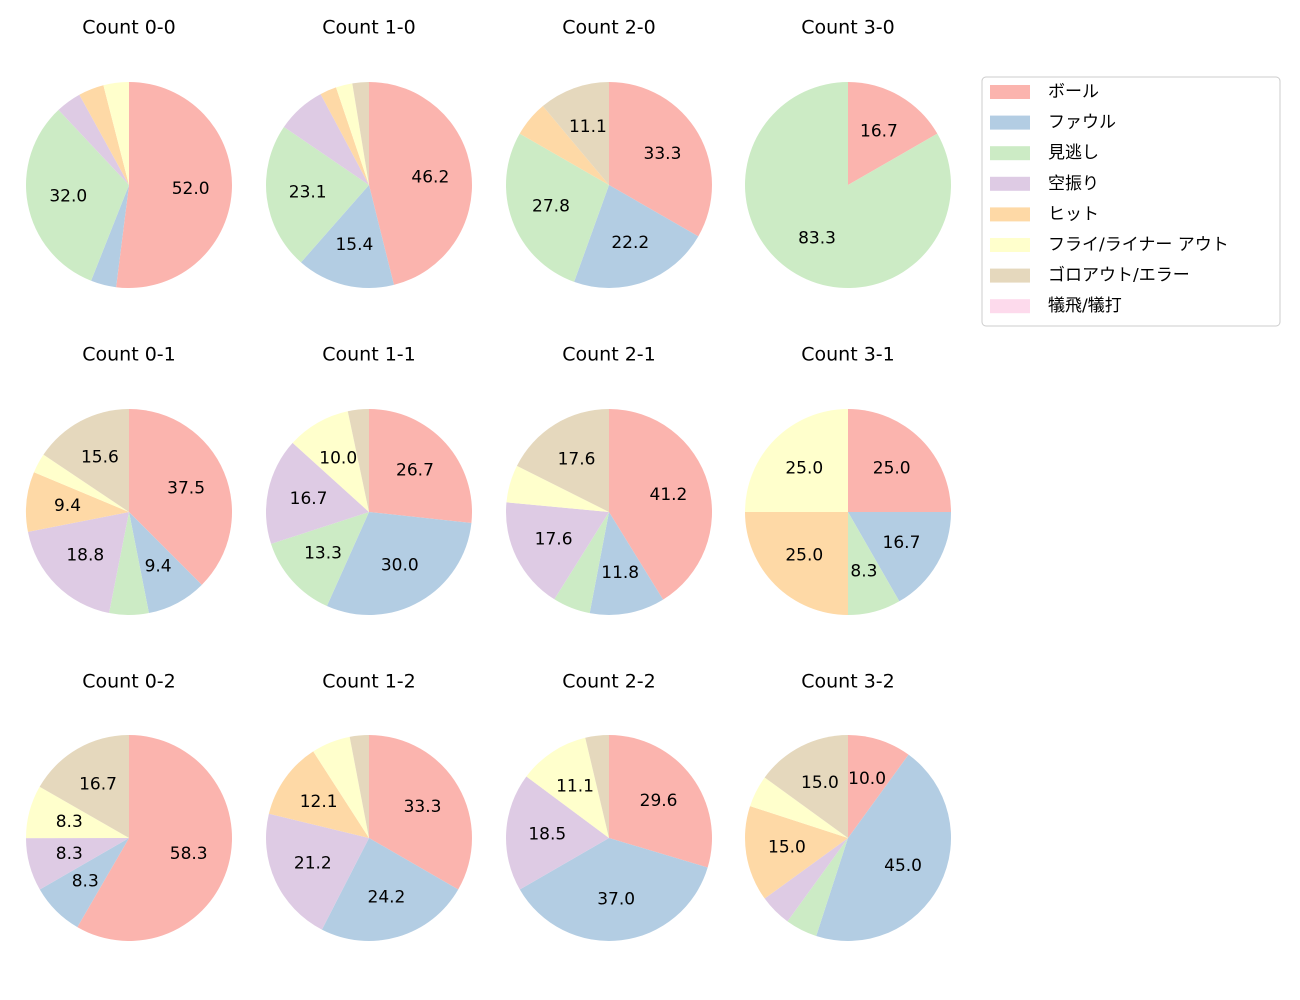 The image size is (1300, 1000). Describe the element at coordinates (191, 189) in the screenshot. I see `slice-label: 52.0` at that location.